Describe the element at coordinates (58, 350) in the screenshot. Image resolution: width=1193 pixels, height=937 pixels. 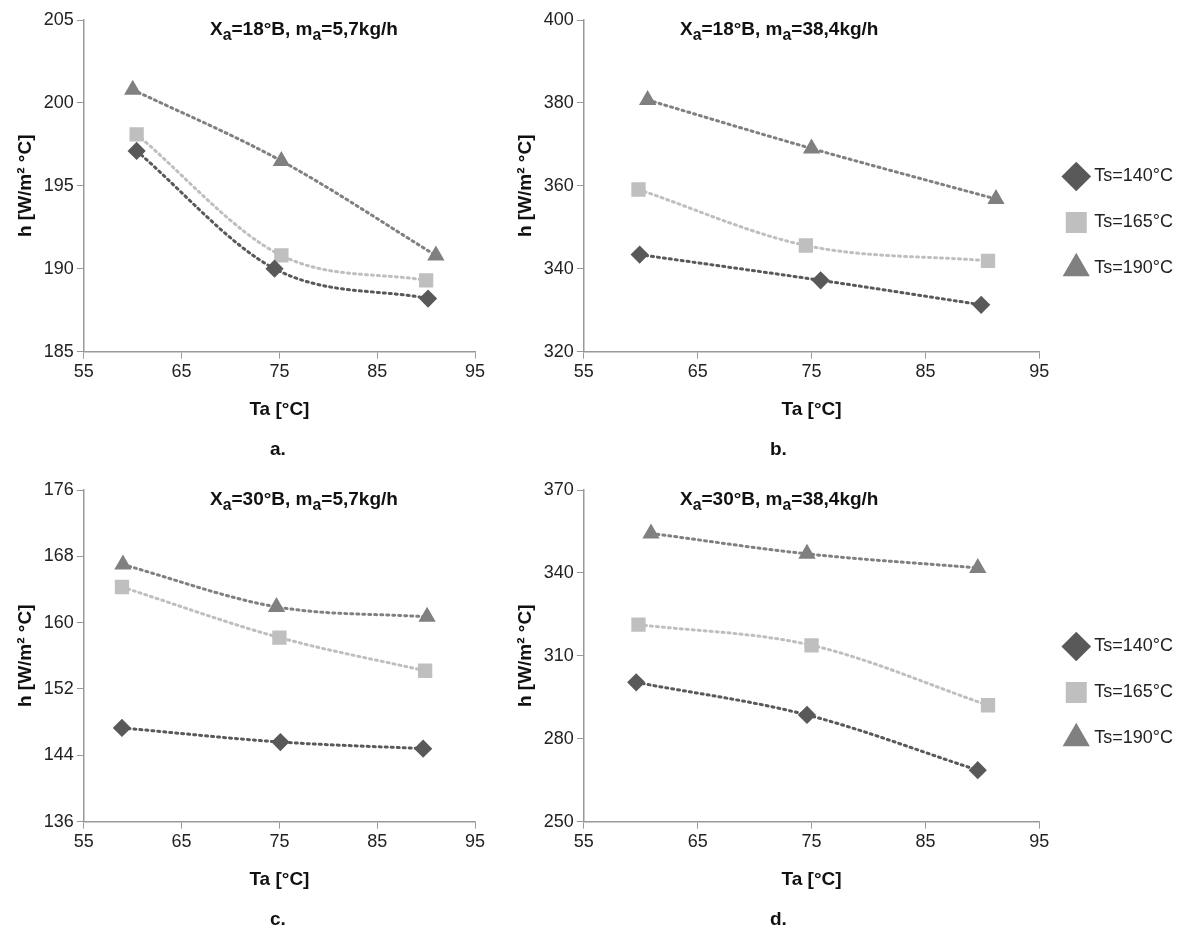
I see `y-tick-label: 185` at that location.